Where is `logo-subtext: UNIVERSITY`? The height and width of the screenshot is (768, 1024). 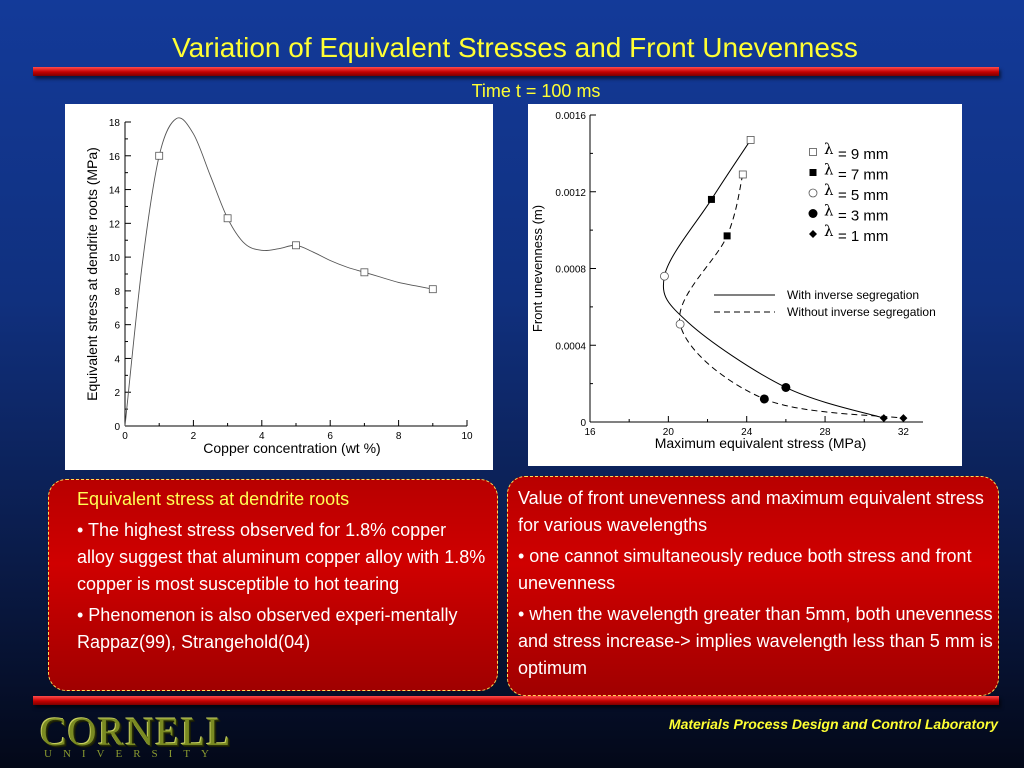 logo-subtext: UNIVERSITY is located at coordinates (132, 754).